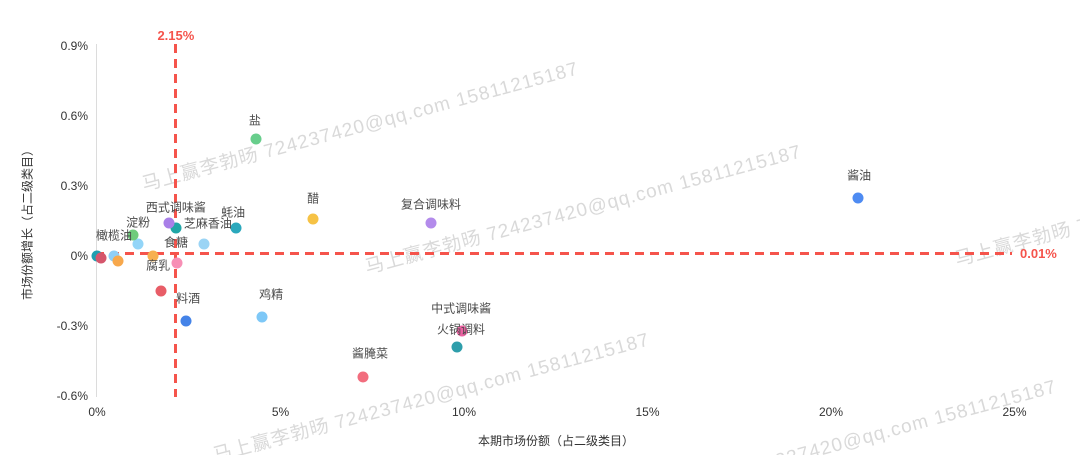 This screenshot has width=1080, height=455. Describe the element at coordinates (207, 223) in the screenshot. I see `point-label: 芝麻香油` at that location.